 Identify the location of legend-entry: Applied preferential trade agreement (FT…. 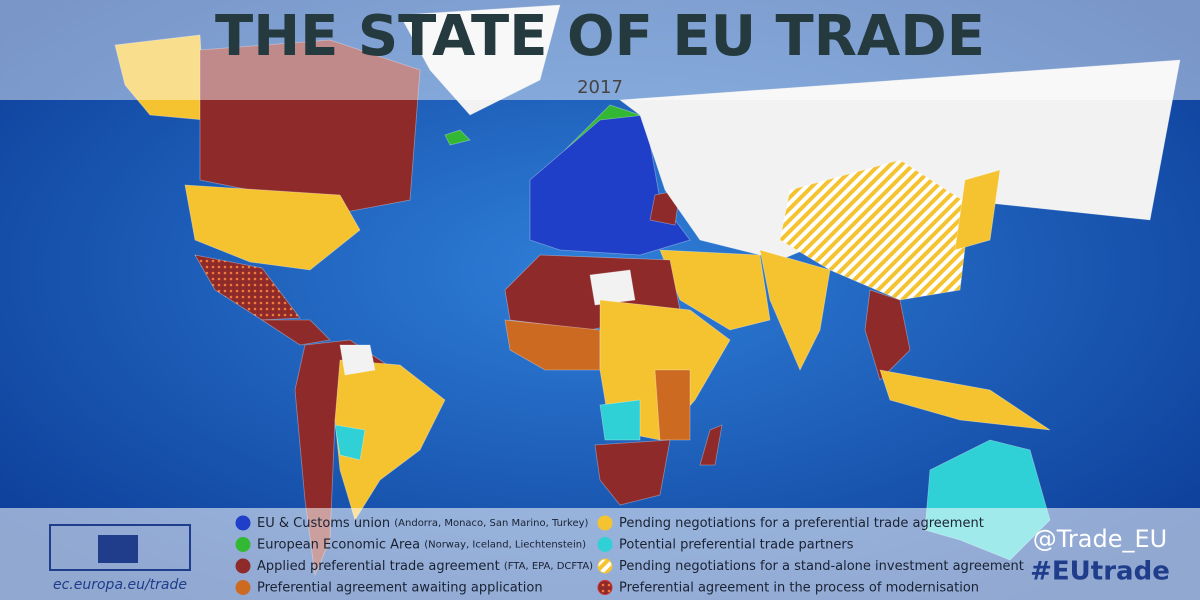
(425, 566).